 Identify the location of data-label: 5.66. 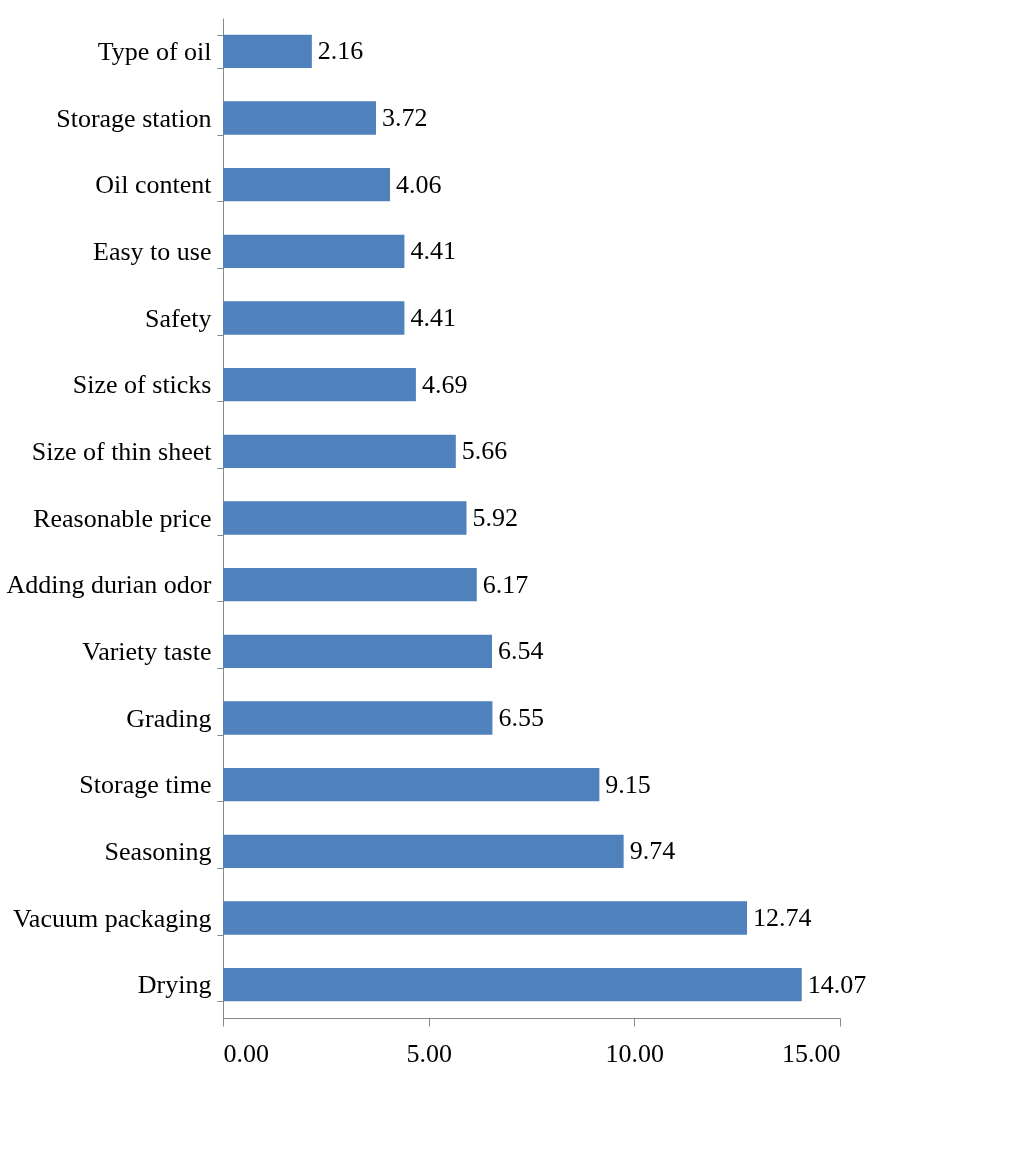
(484, 451).